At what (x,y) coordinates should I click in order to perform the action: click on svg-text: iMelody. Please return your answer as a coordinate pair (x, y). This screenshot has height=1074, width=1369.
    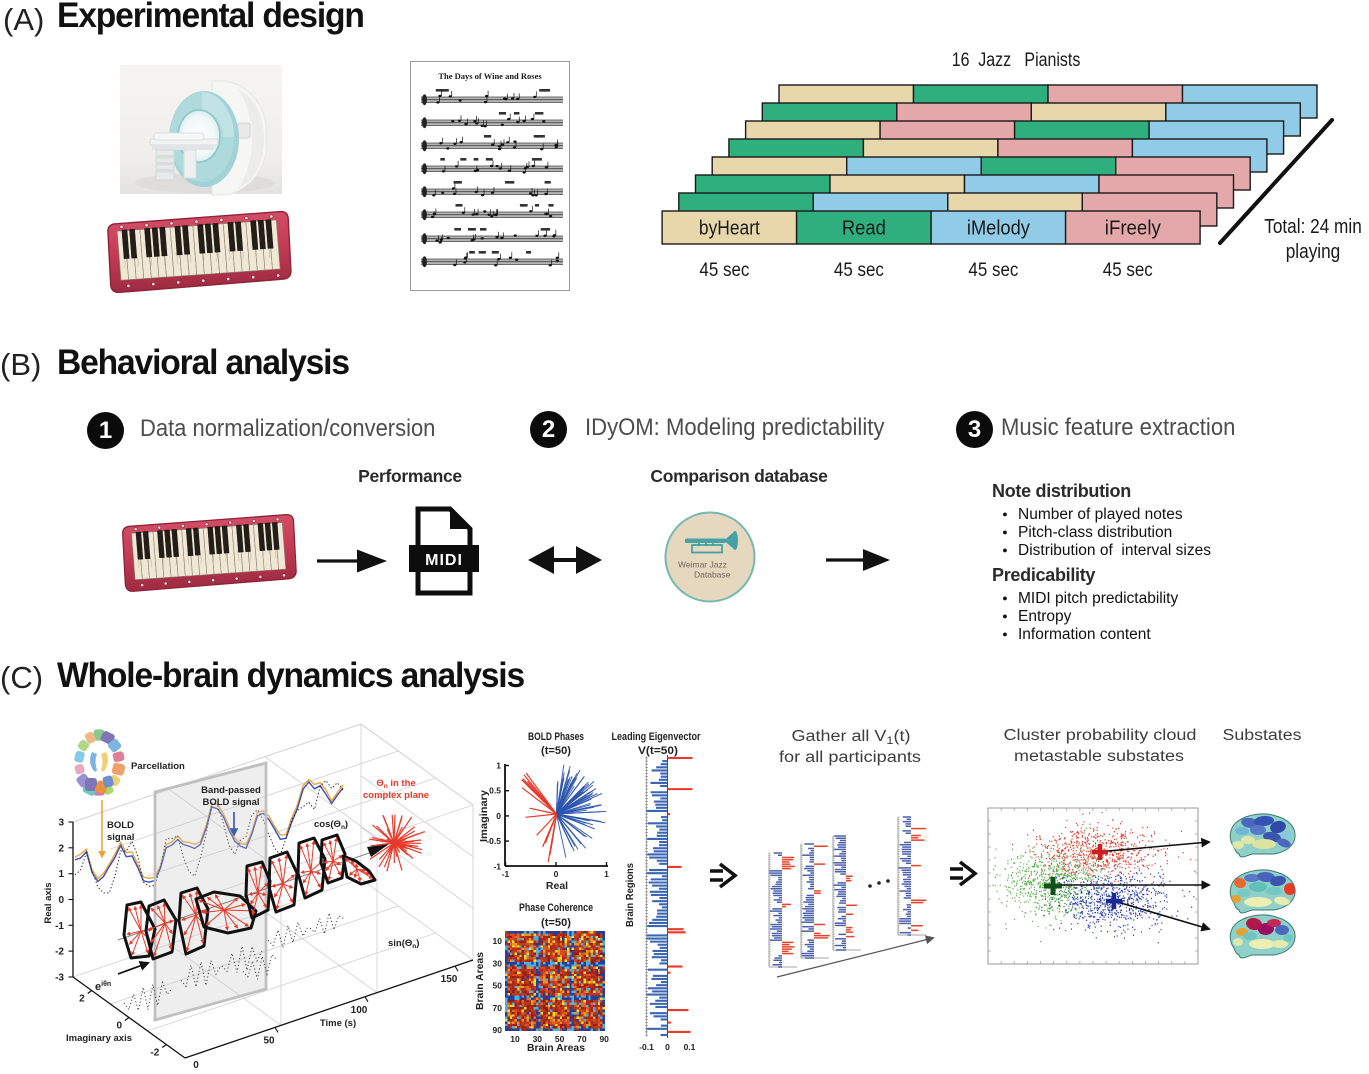
    Looking at the image, I should click on (998, 229).